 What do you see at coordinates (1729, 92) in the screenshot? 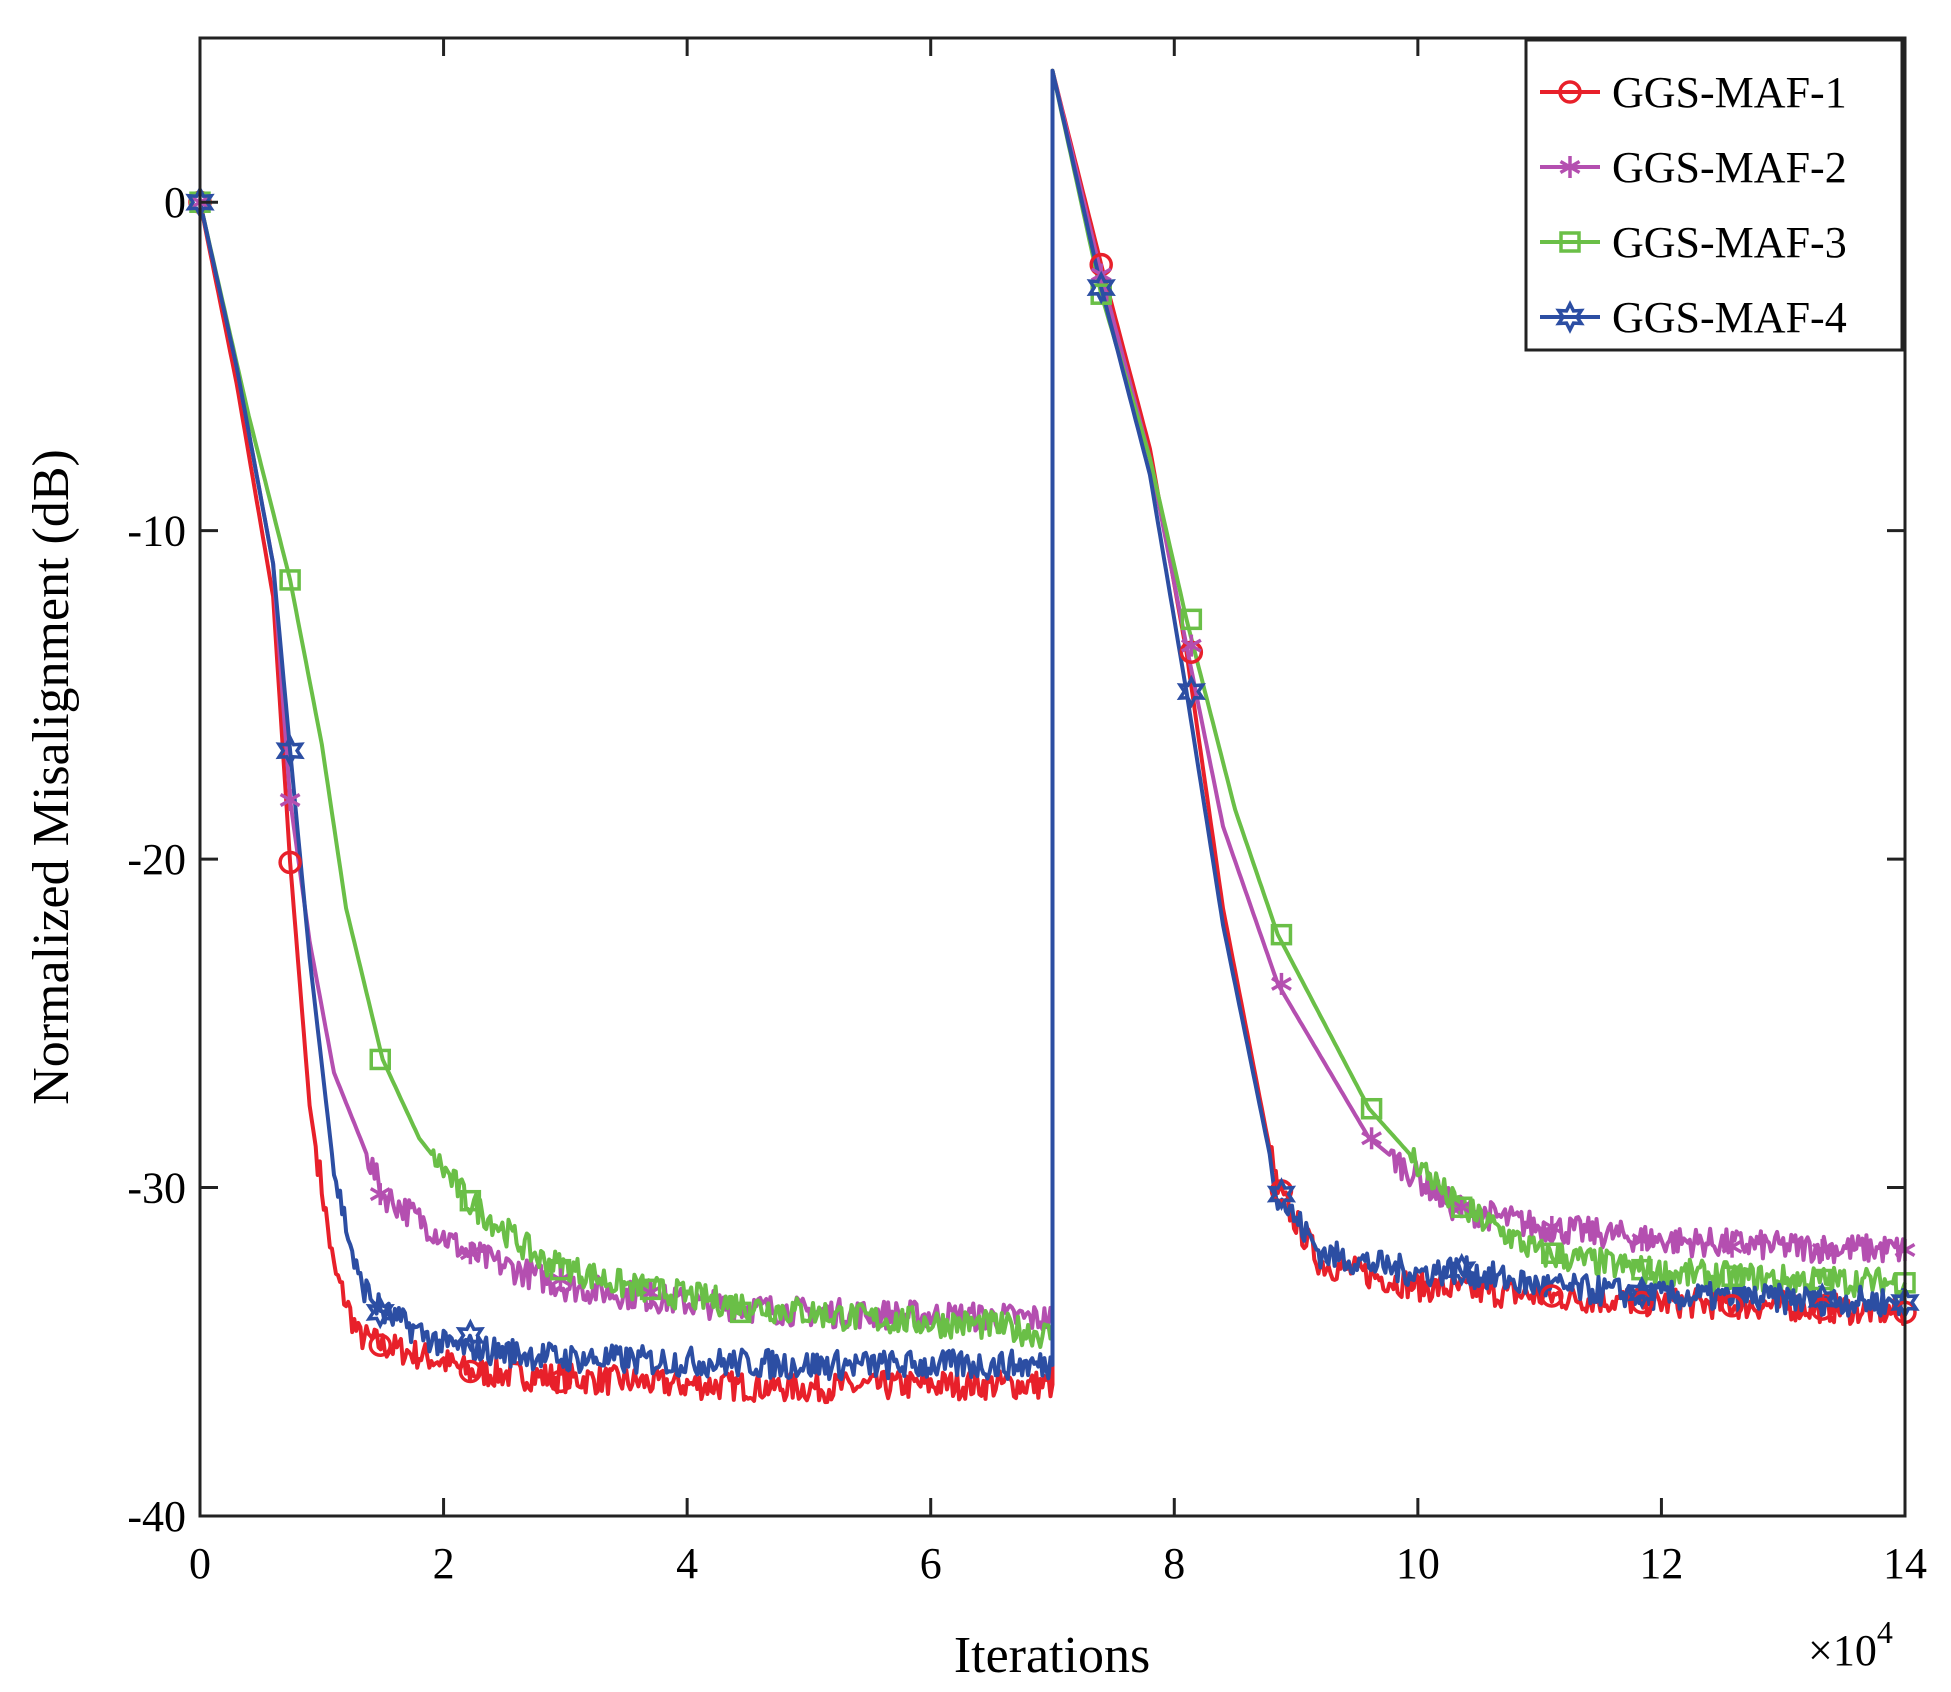
I see `legend-label: GGS-MAF-1` at bounding box center [1729, 92].